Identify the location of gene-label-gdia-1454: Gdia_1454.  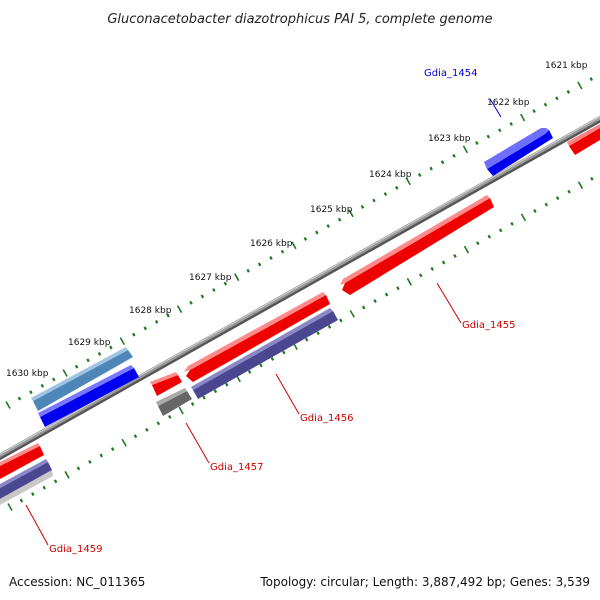
(450, 73).